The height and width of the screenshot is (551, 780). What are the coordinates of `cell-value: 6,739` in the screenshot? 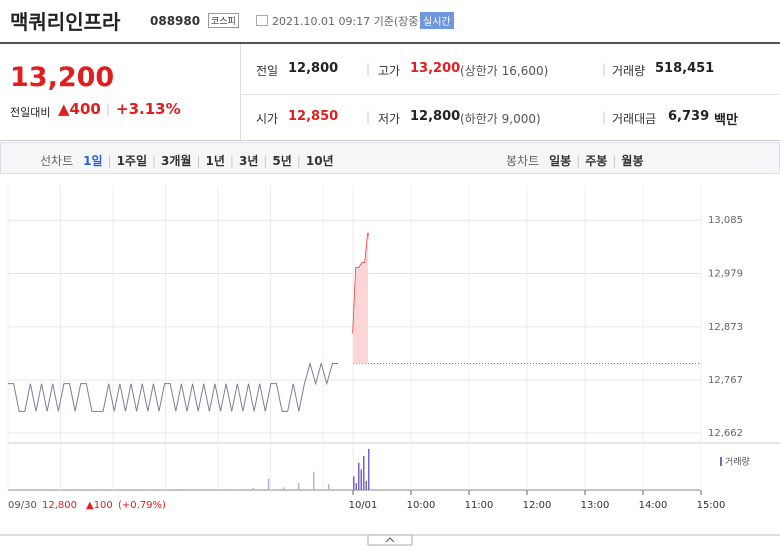 It's located at (689, 116).